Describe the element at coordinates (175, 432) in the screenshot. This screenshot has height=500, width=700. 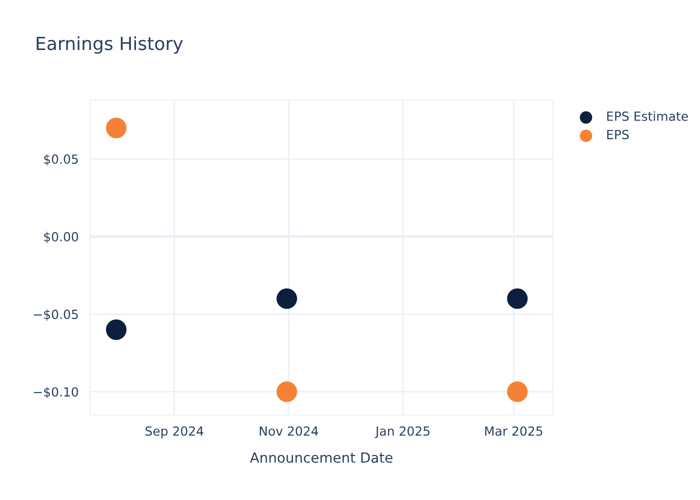
I see `x-tick-label: Sep 2024` at that location.